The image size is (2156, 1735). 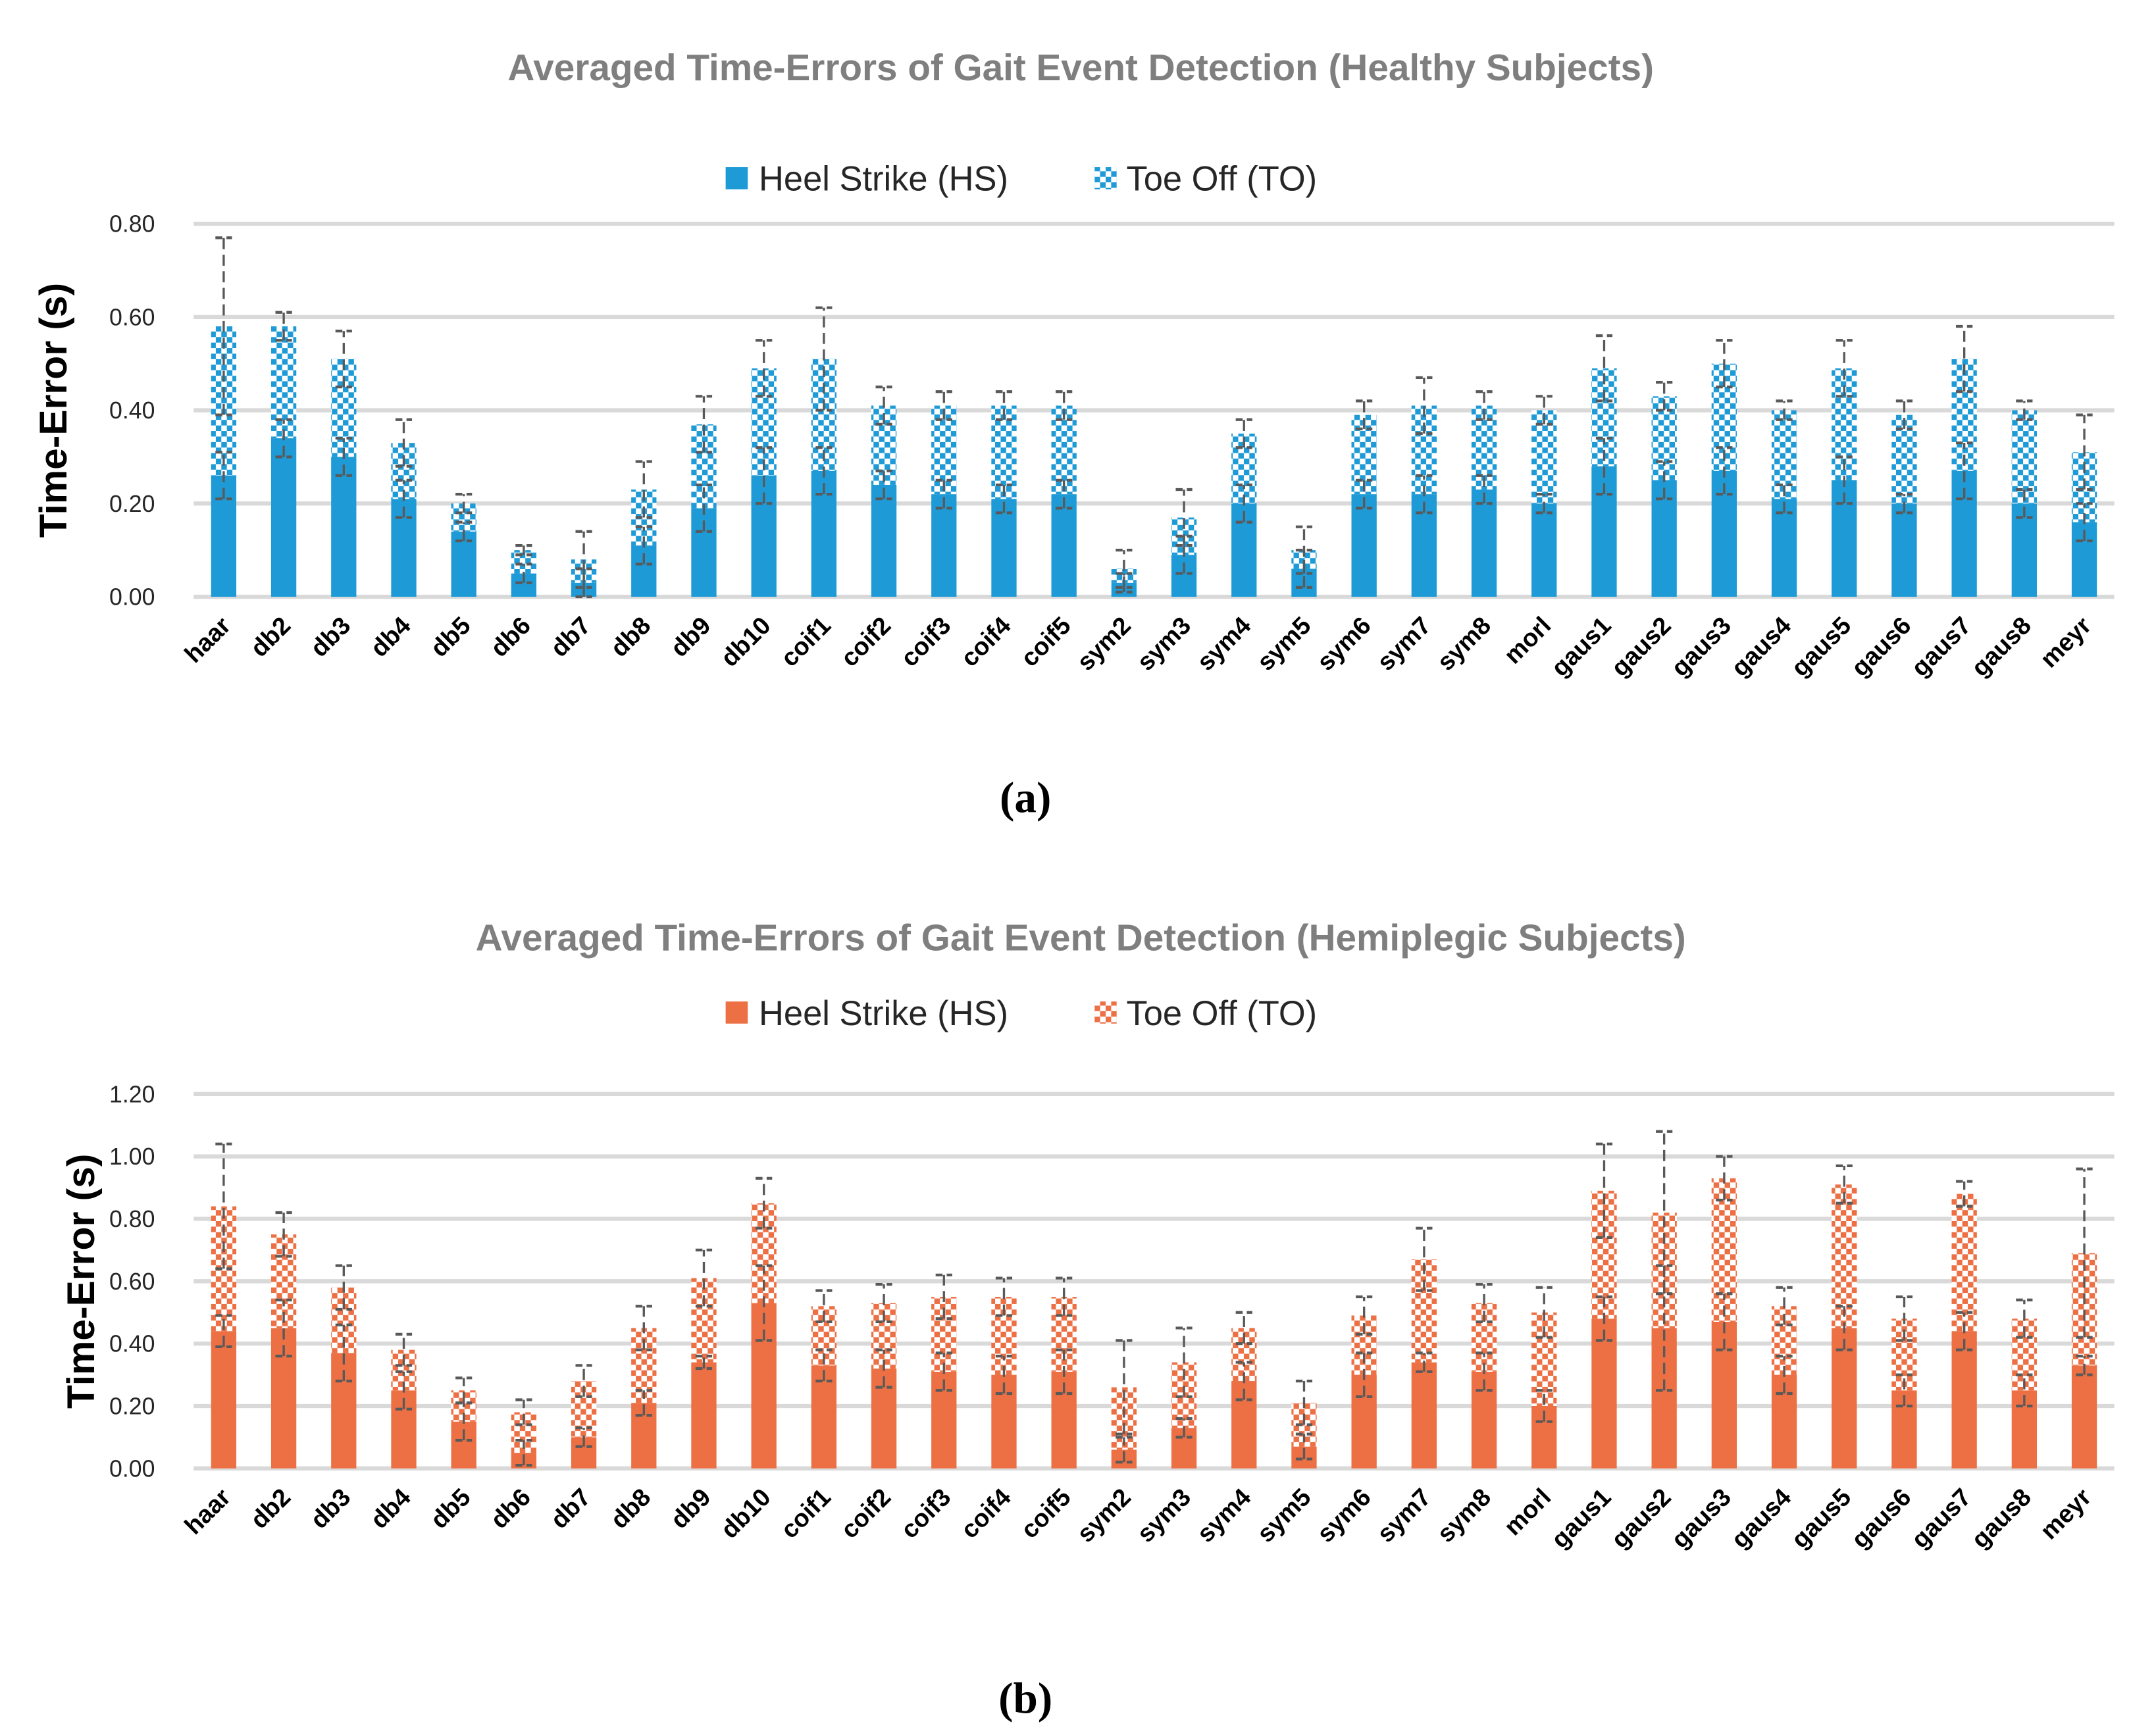 I want to click on x-tick-label: coif5, so click(x=1046, y=642).